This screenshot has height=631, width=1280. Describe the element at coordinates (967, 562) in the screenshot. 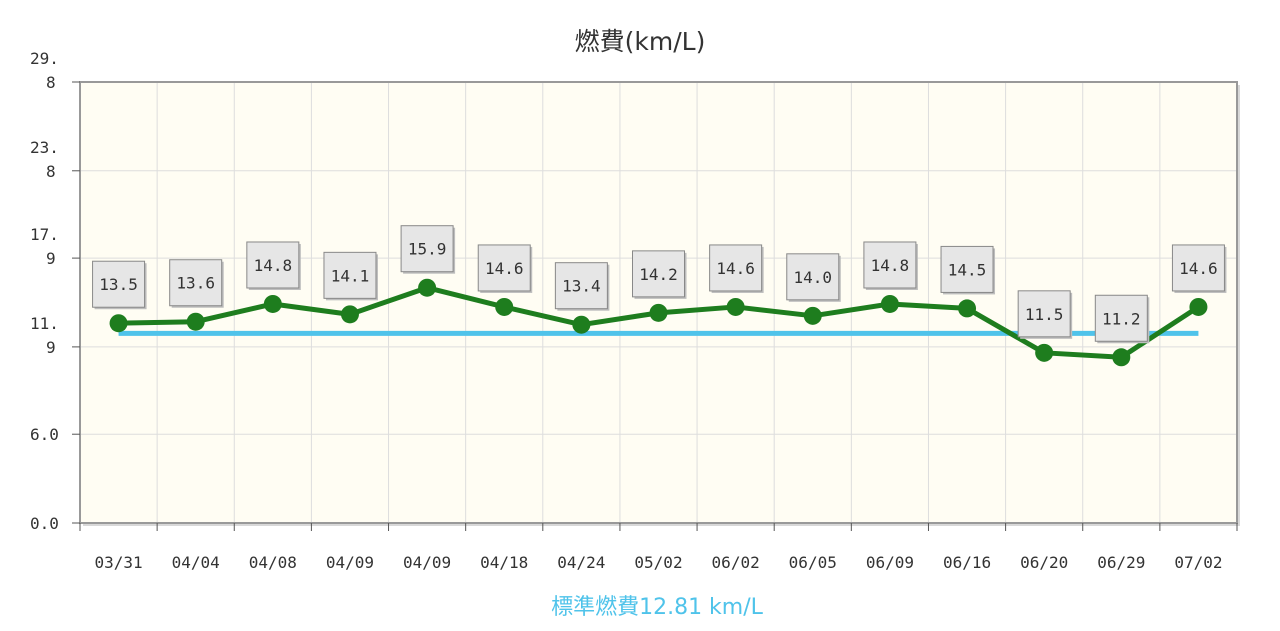

I see `x-tick-label: 06/16` at that location.